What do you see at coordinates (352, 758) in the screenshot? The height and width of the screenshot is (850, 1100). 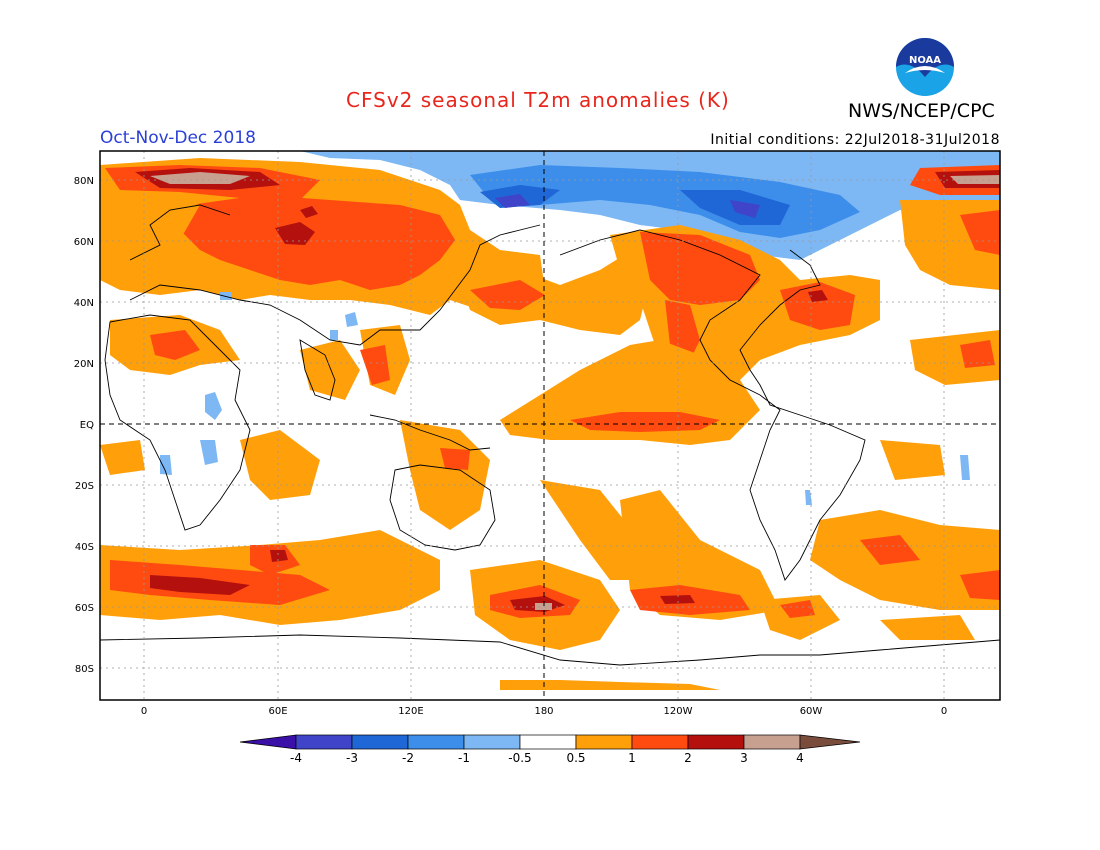 I see `colorbar-label: -3` at bounding box center [352, 758].